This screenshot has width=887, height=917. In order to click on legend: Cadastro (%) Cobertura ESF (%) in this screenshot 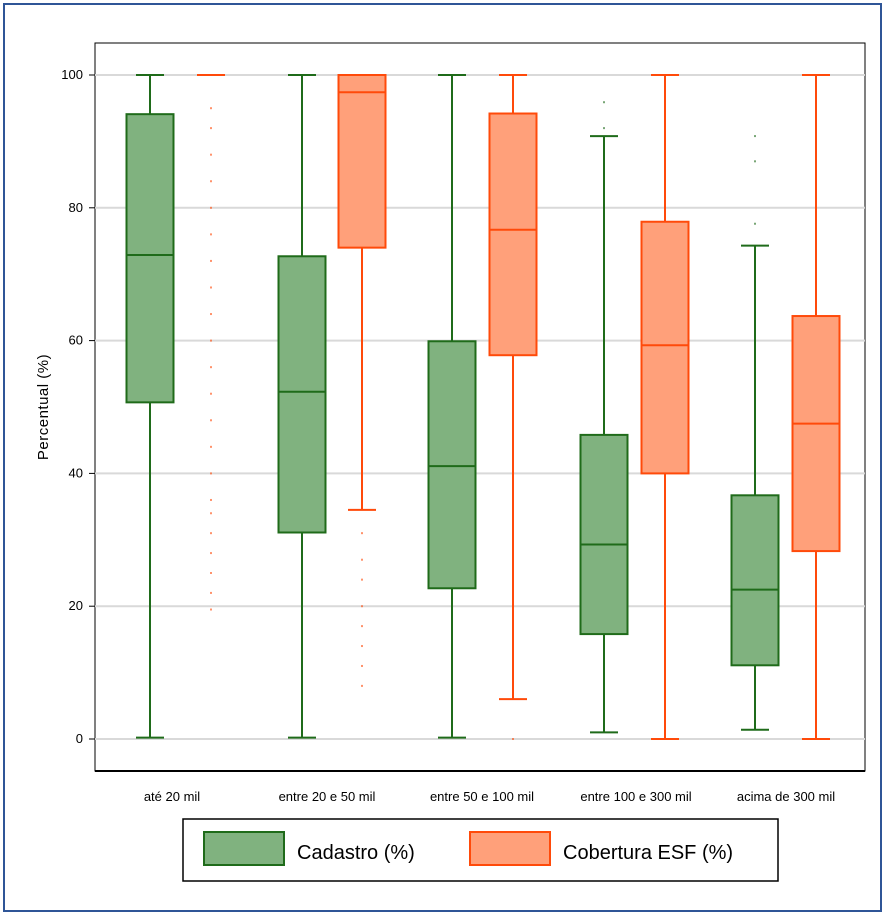, I will do `click(480, 850)`.